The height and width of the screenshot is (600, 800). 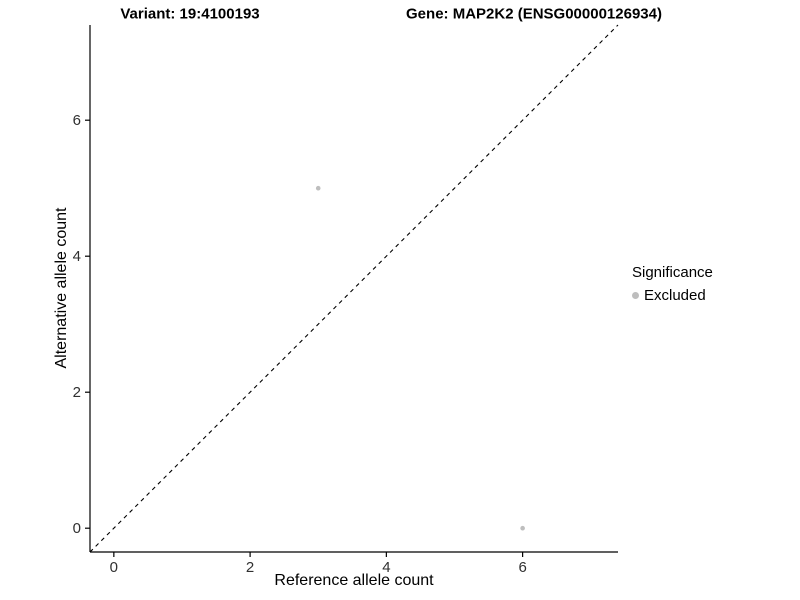 I want to click on y-tick-label: 6, so click(x=77, y=120).